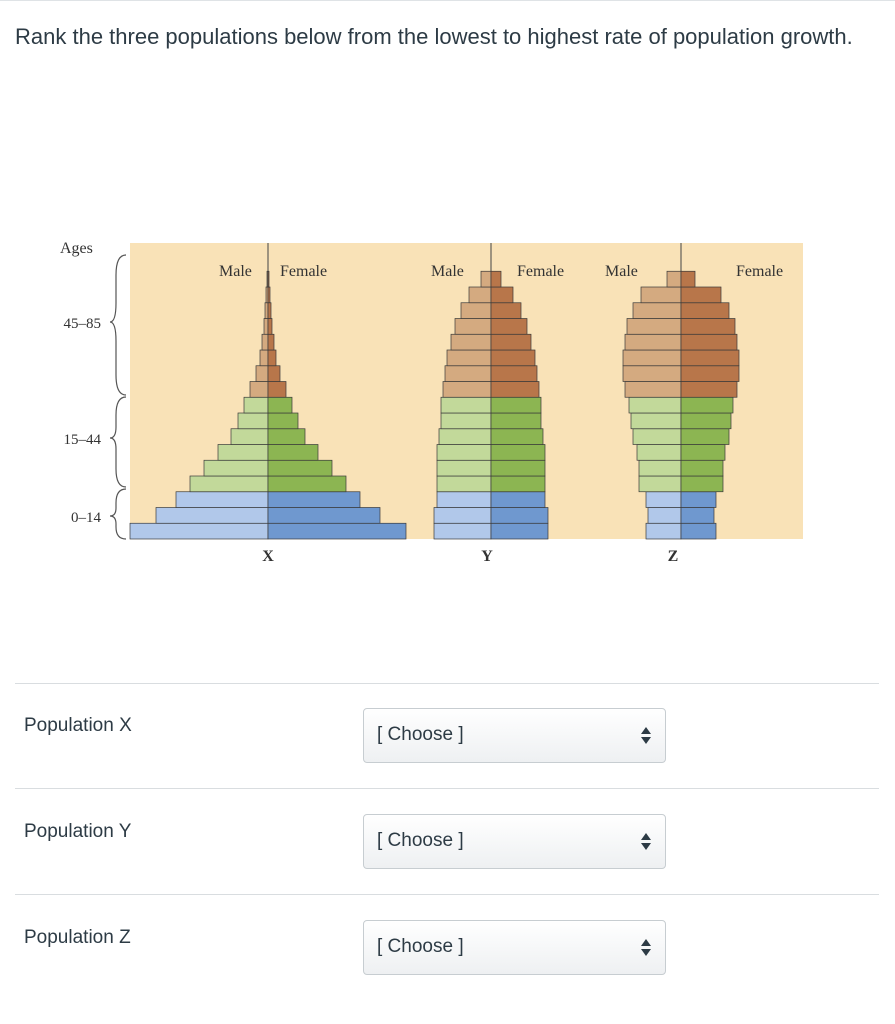 The width and height of the screenshot is (895, 1024). Describe the element at coordinates (759, 271) in the screenshot. I see `pyramid-z-female-label: Female` at that location.